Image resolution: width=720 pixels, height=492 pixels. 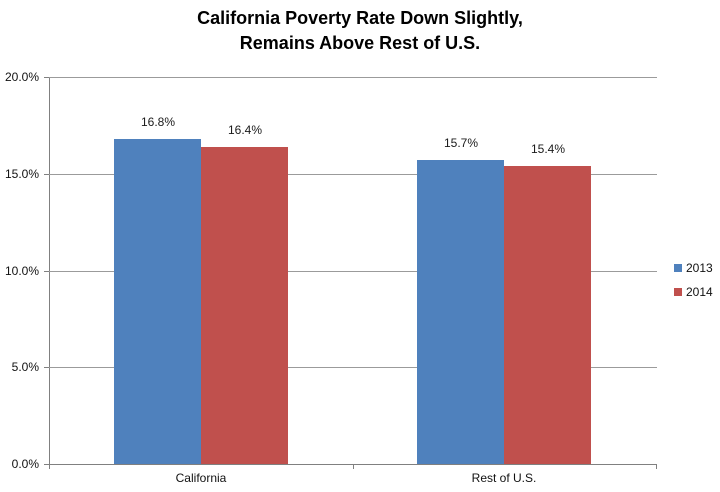 What do you see at coordinates (244, 305) in the screenshot?
I see `bar-2014-California` at bounding box center [244, 305].